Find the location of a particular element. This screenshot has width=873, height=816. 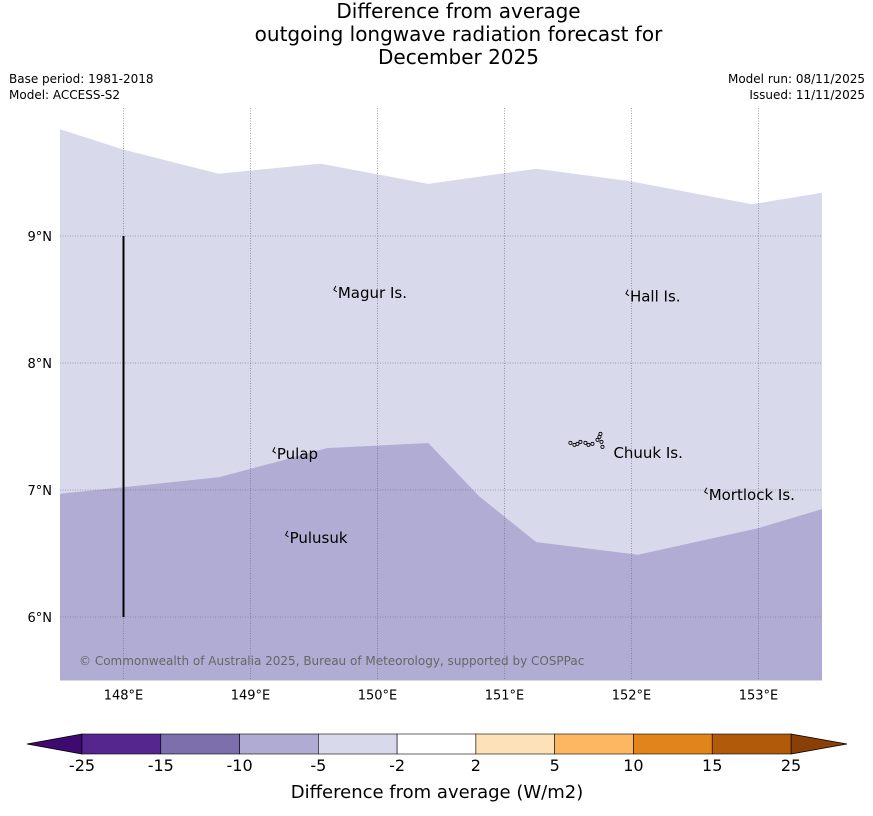

colorbar-tick-label: -10 is located at coordinates (239, 765).